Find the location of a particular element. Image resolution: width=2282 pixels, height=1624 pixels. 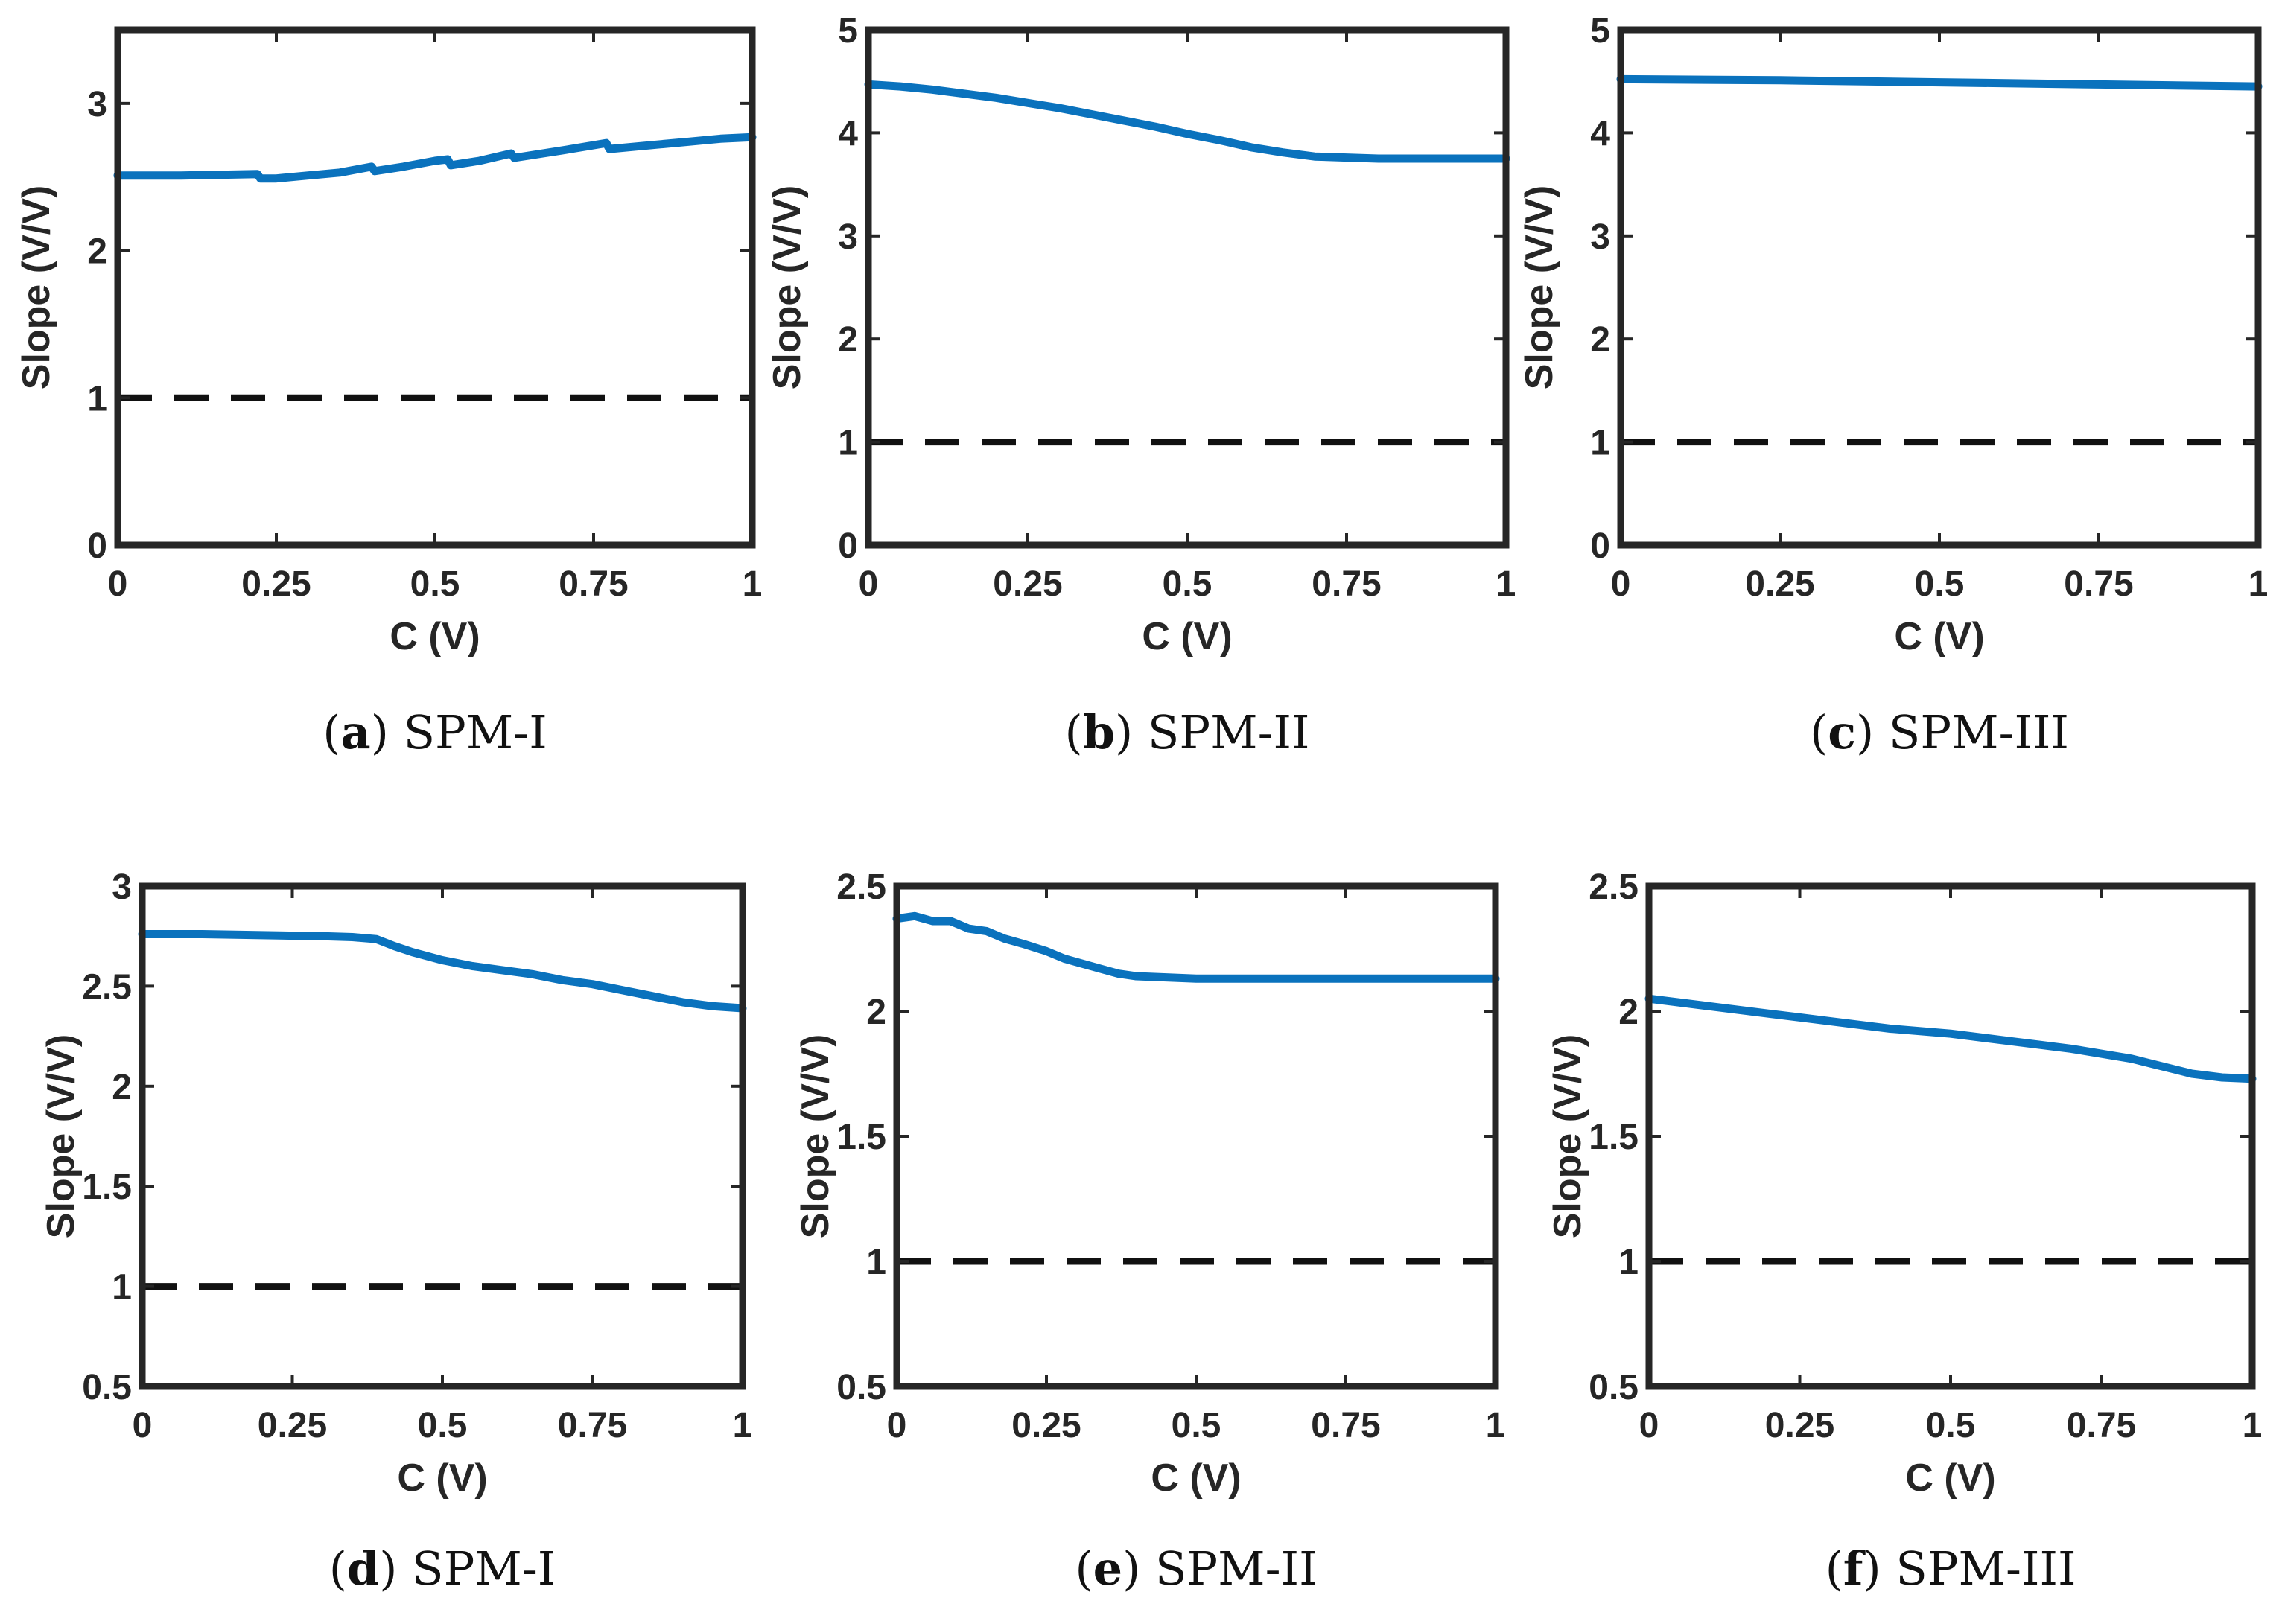

panel-caption: (c) SPM-III is located at coordinates (1940, 732).